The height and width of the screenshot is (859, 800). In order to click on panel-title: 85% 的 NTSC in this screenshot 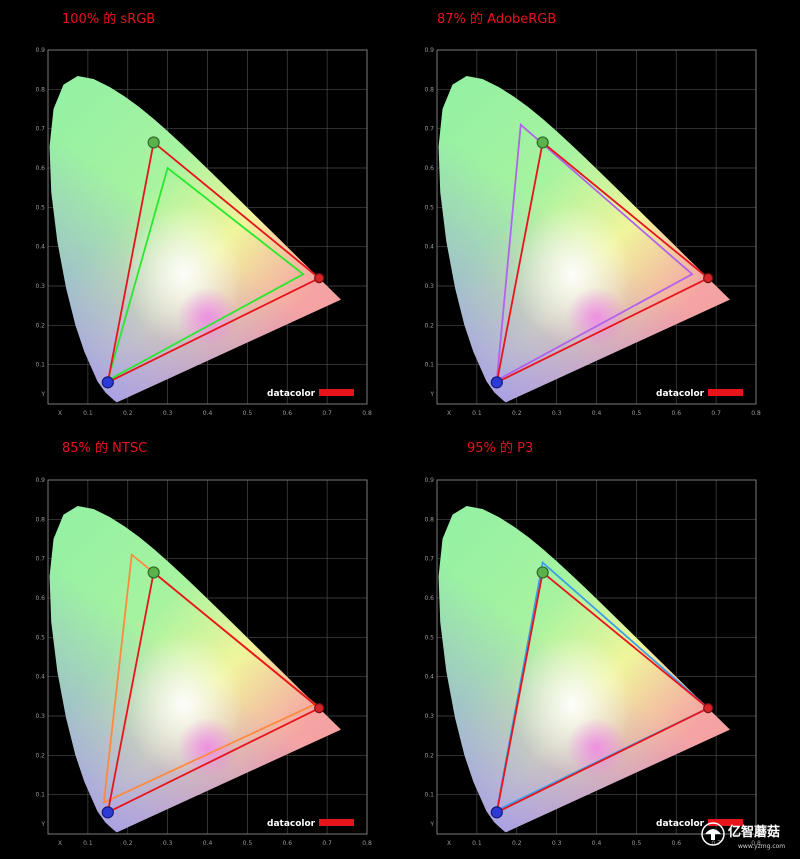, I will do `click(104, 448)`.